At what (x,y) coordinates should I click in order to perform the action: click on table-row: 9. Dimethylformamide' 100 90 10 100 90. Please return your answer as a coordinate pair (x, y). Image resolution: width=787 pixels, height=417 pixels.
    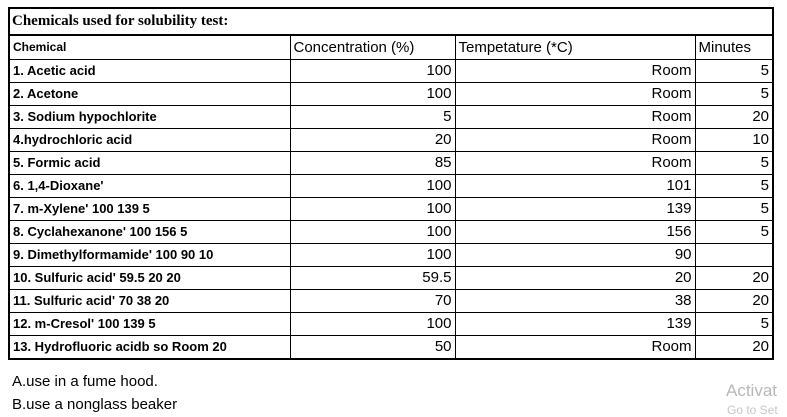
    Looking at the image, I should click on (391, 254).